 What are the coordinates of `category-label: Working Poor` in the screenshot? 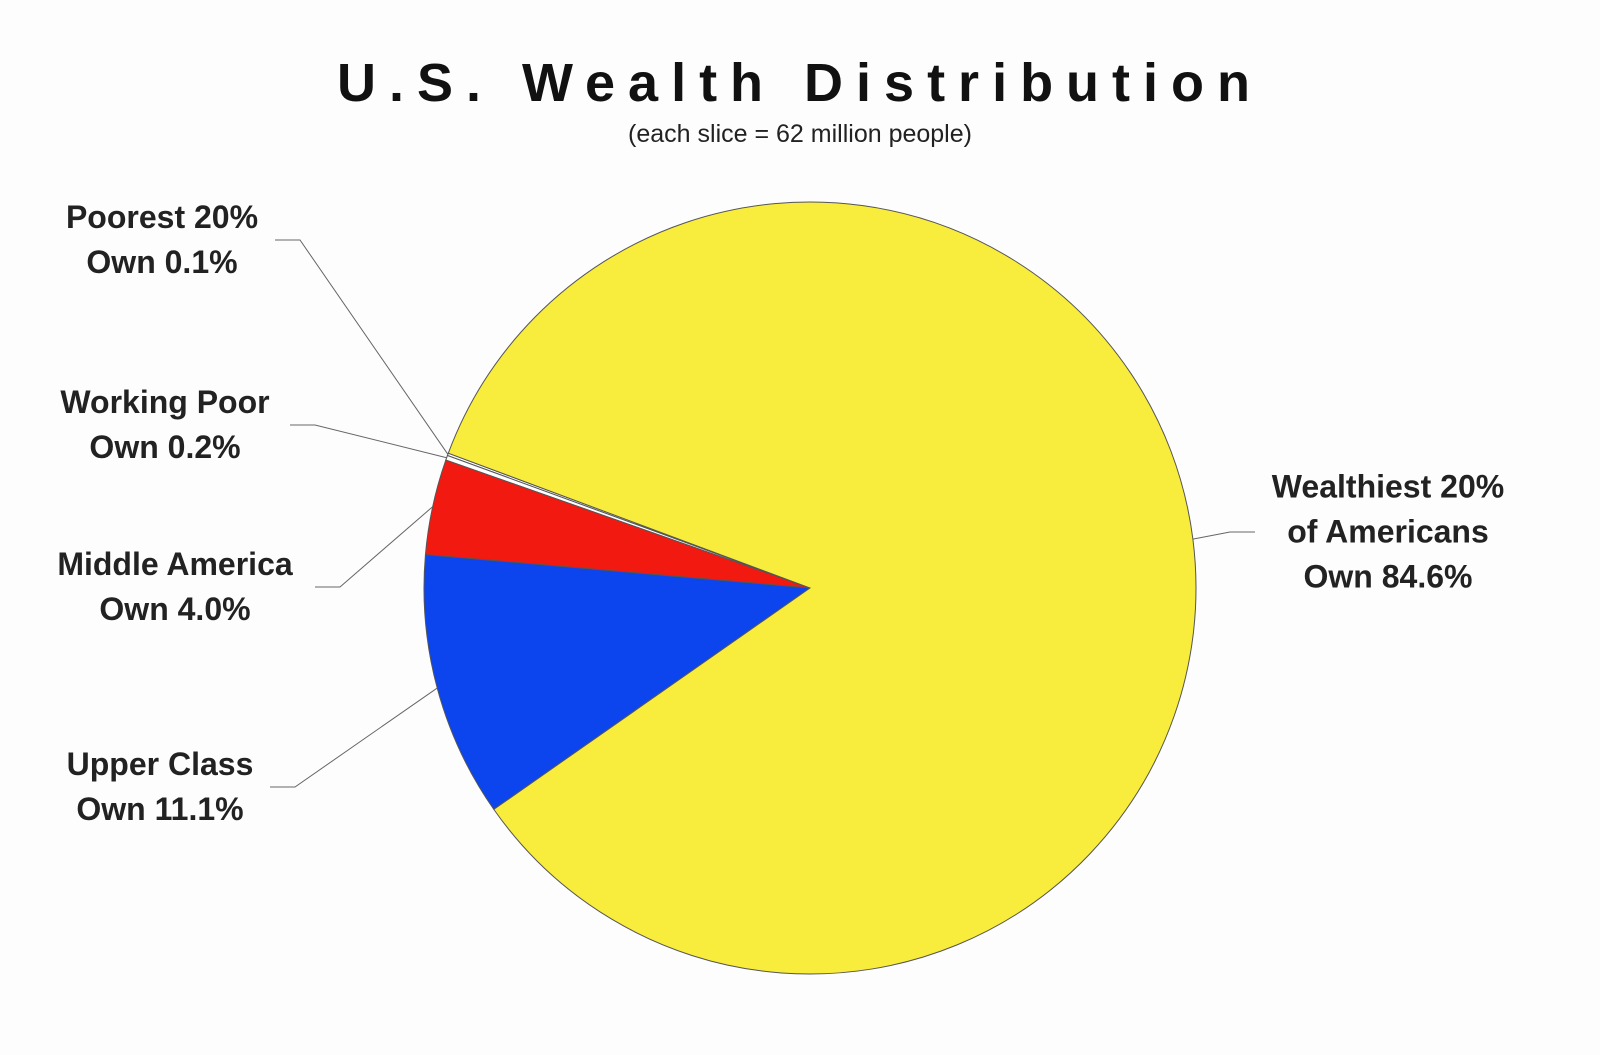 It's located at (165, 402).